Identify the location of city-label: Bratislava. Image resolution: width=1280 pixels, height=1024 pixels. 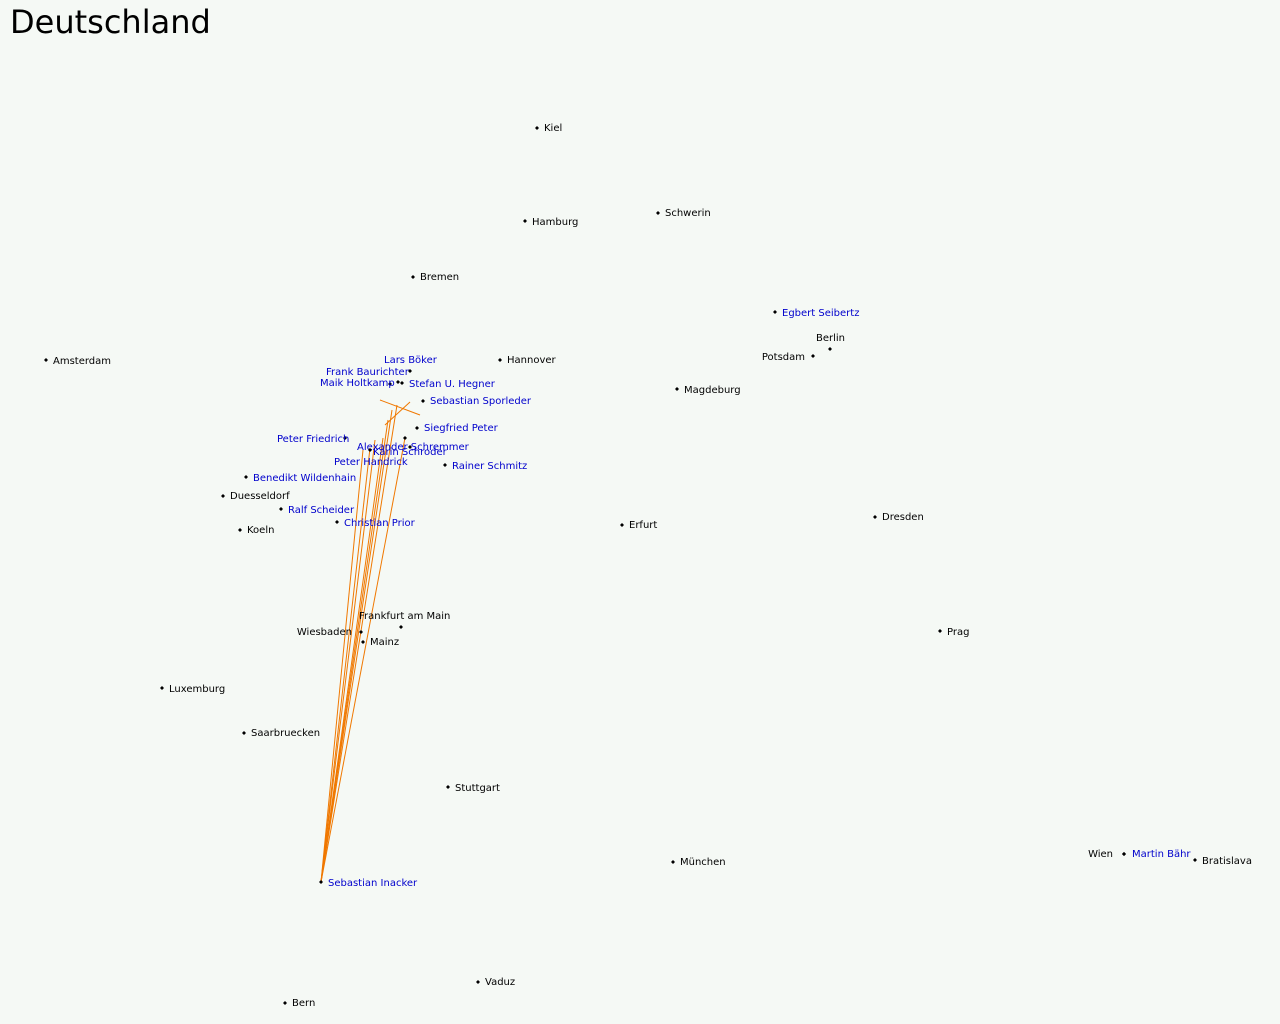
(1227, 861).